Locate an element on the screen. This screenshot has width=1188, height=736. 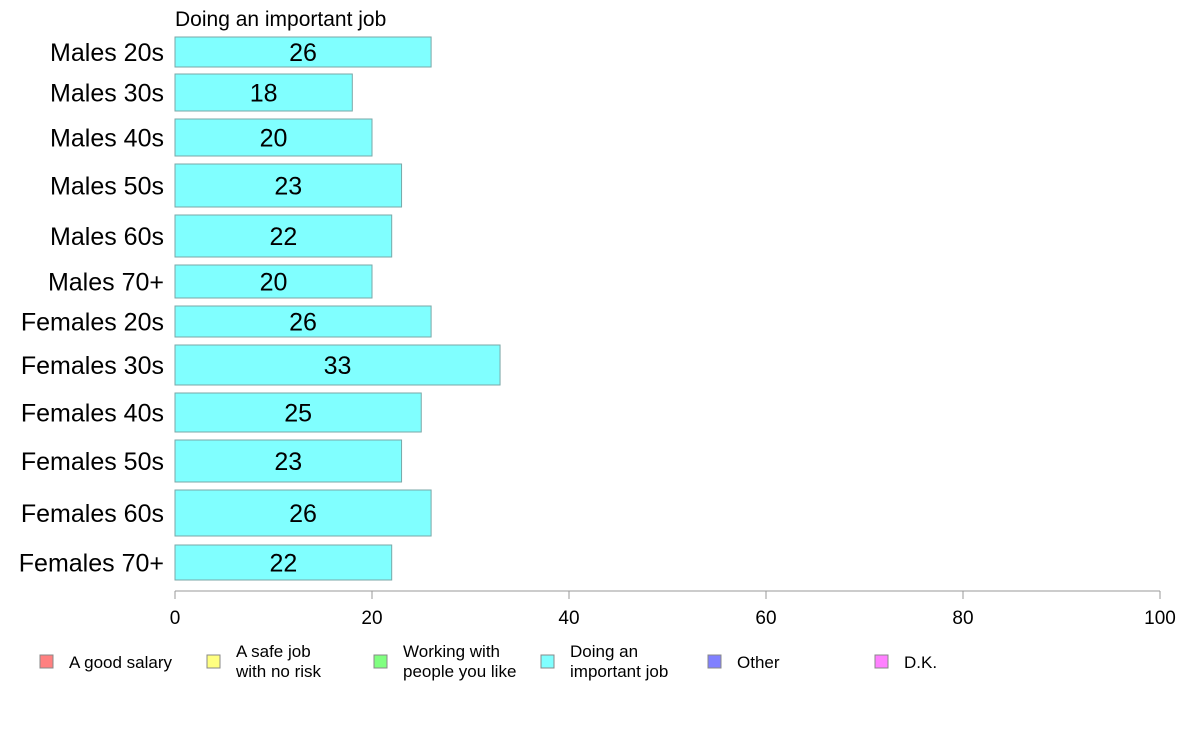
category-label: Males 40s is located at coordinates (107, 139).